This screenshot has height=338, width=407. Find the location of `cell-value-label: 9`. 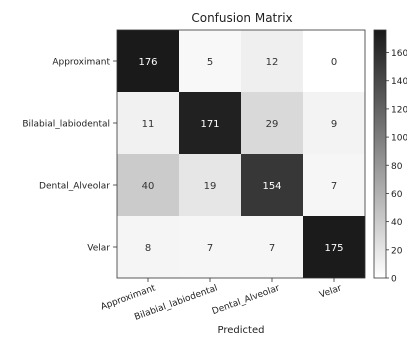

cell-value-label: 9 is located at coordinates (334, 124).